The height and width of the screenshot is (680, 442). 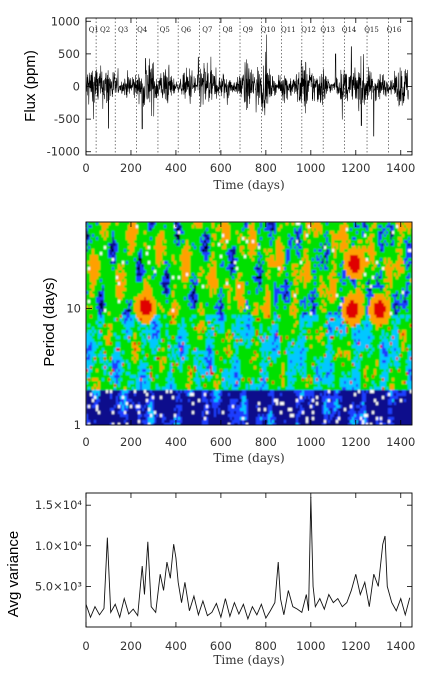 I want to click on quarter-label: Q4, so click(x=142, y=30).